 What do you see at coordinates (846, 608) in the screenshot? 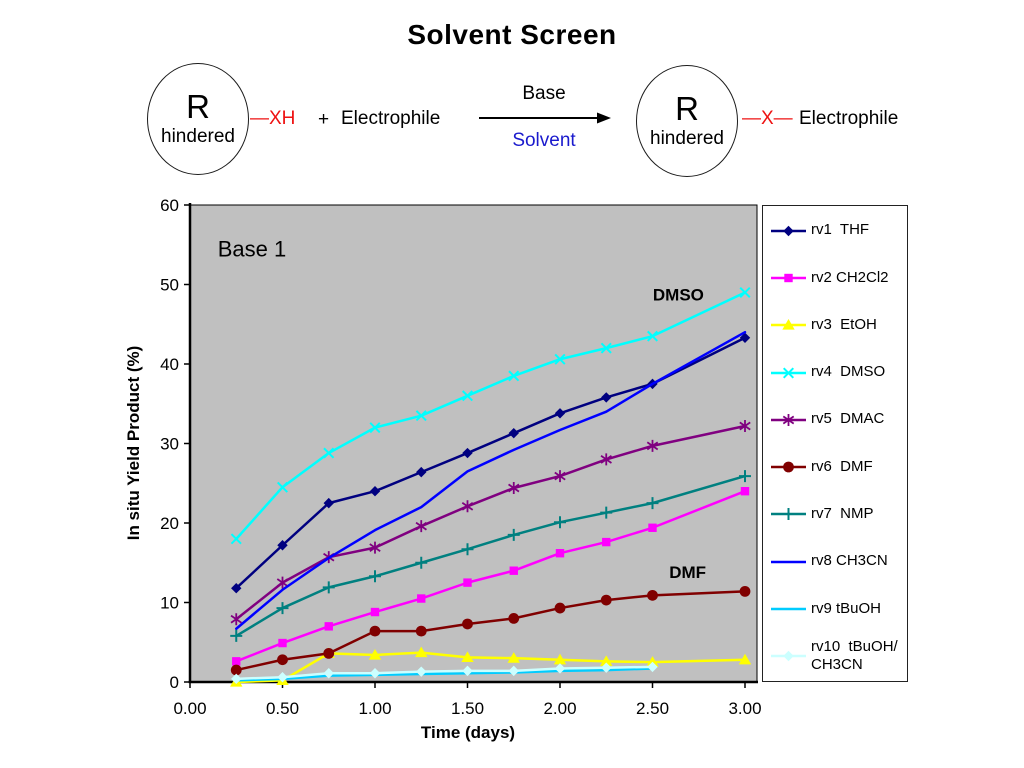
I see `legend-label: rv9 tBuOH` at bounding box center [846, 608].